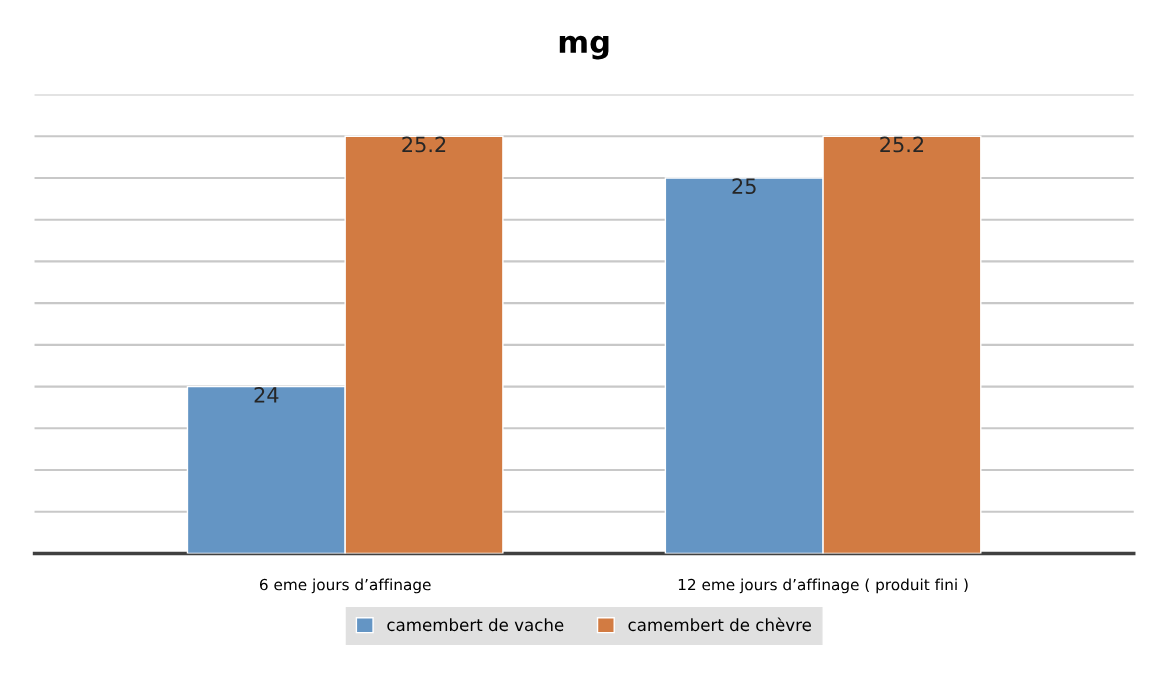 The width and height of the screenshot is (1151, 675). Describe the element at coordinates (345, 586) in the screenshot. I see `x-tick-label: 6 eme jours d’affinage` at that location.